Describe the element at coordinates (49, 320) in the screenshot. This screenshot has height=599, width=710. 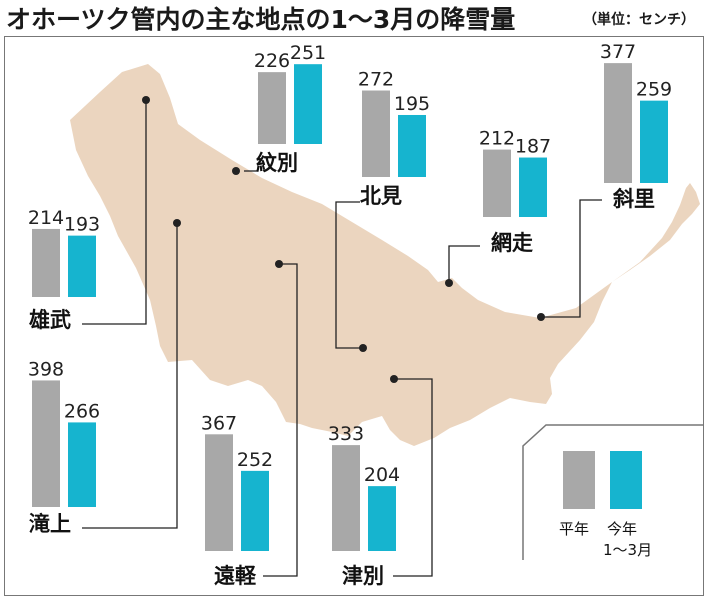
I see `city-label-4: 雄武` at that location.